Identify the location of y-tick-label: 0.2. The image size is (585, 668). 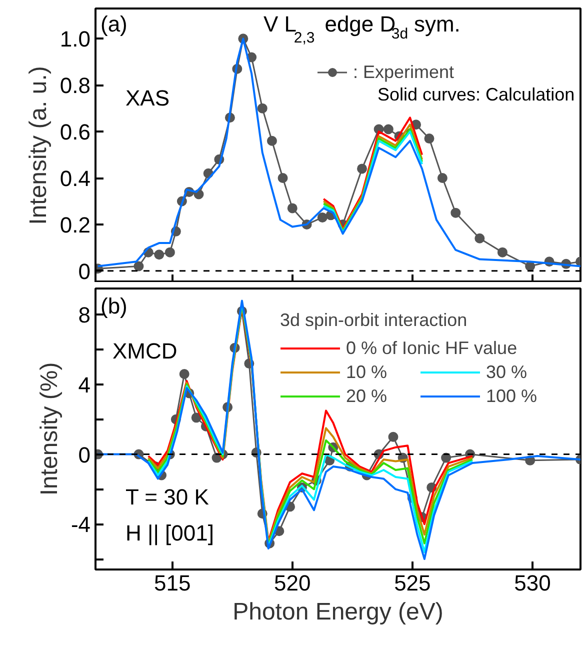
(75, 225).